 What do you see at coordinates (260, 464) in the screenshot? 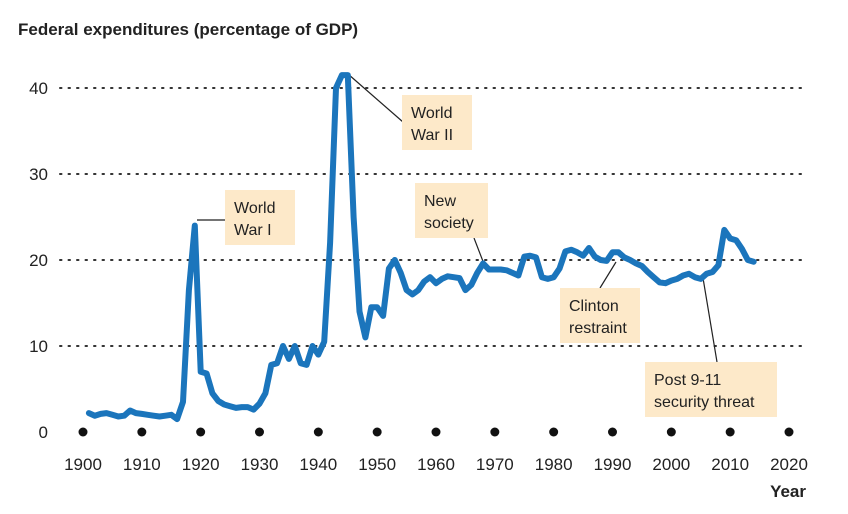
I see `x-tick-label: 1930` at bounding box center [260, 464].